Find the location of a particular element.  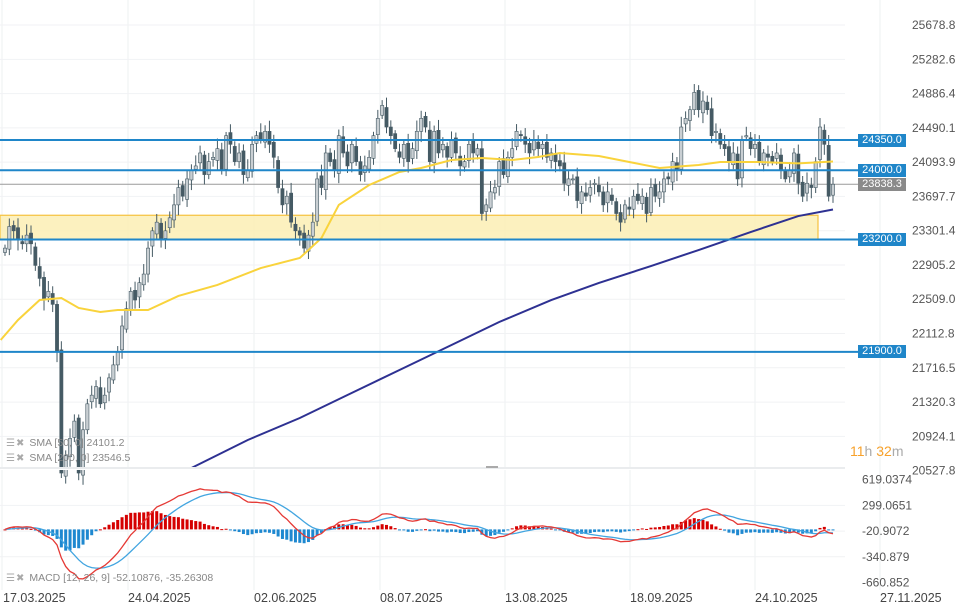

level-price-tag: 24350.0 is located at coordinates (882, 140).